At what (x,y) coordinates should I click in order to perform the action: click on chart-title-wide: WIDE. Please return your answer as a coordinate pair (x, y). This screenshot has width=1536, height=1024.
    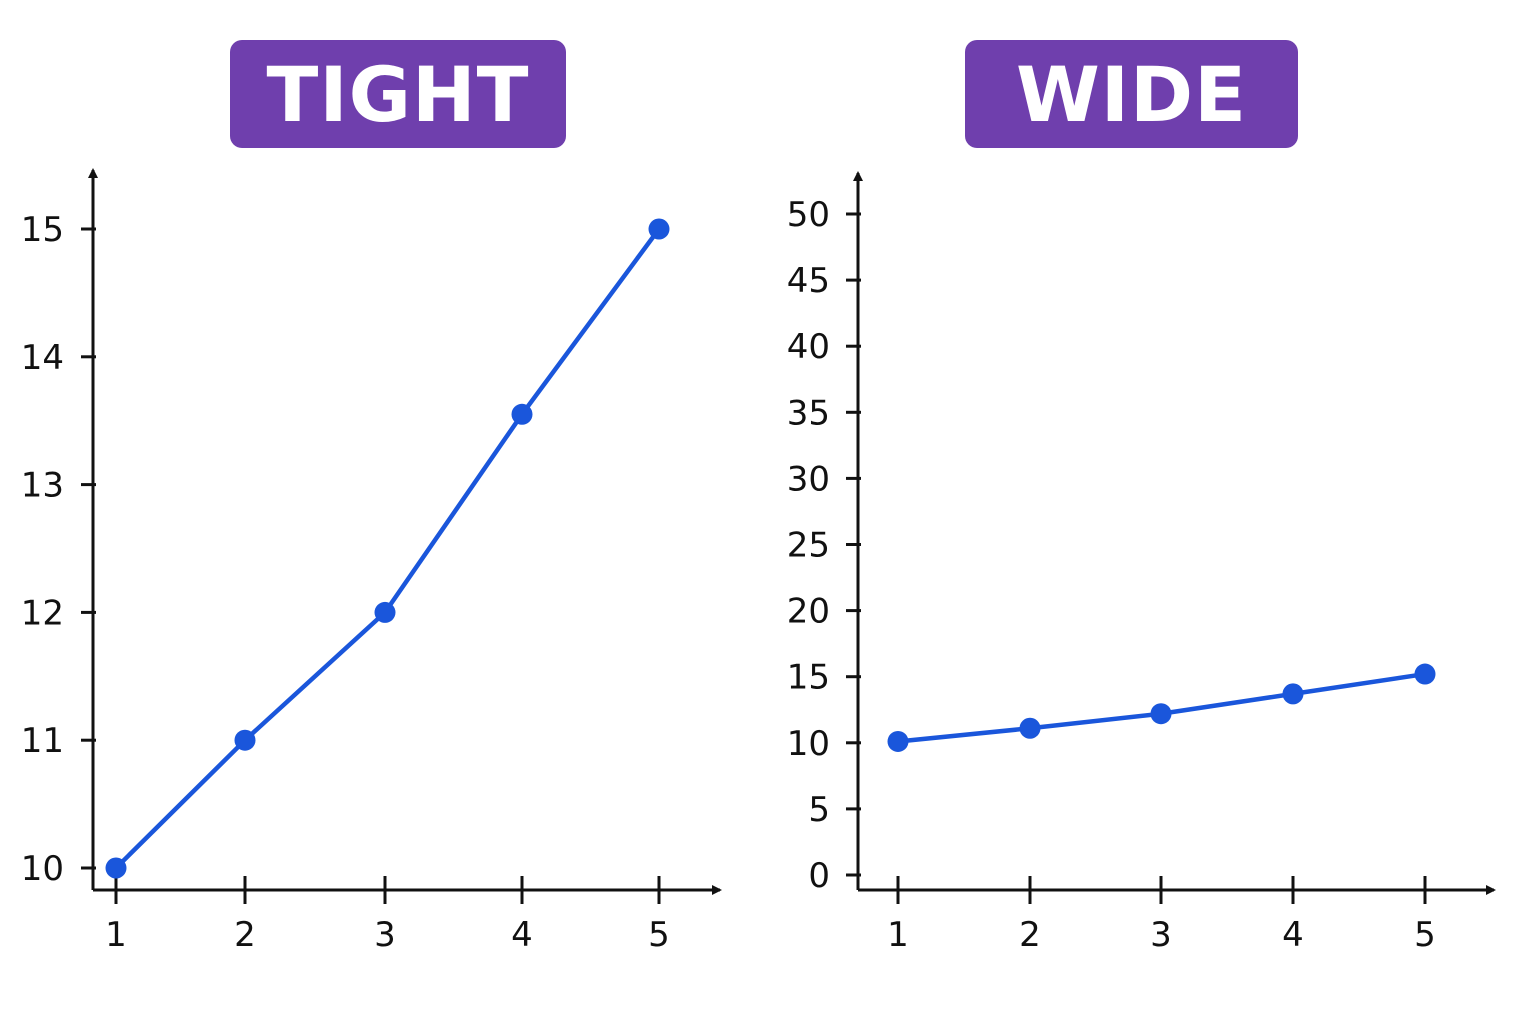
    Looking at the image, I should click on (1131, 94).